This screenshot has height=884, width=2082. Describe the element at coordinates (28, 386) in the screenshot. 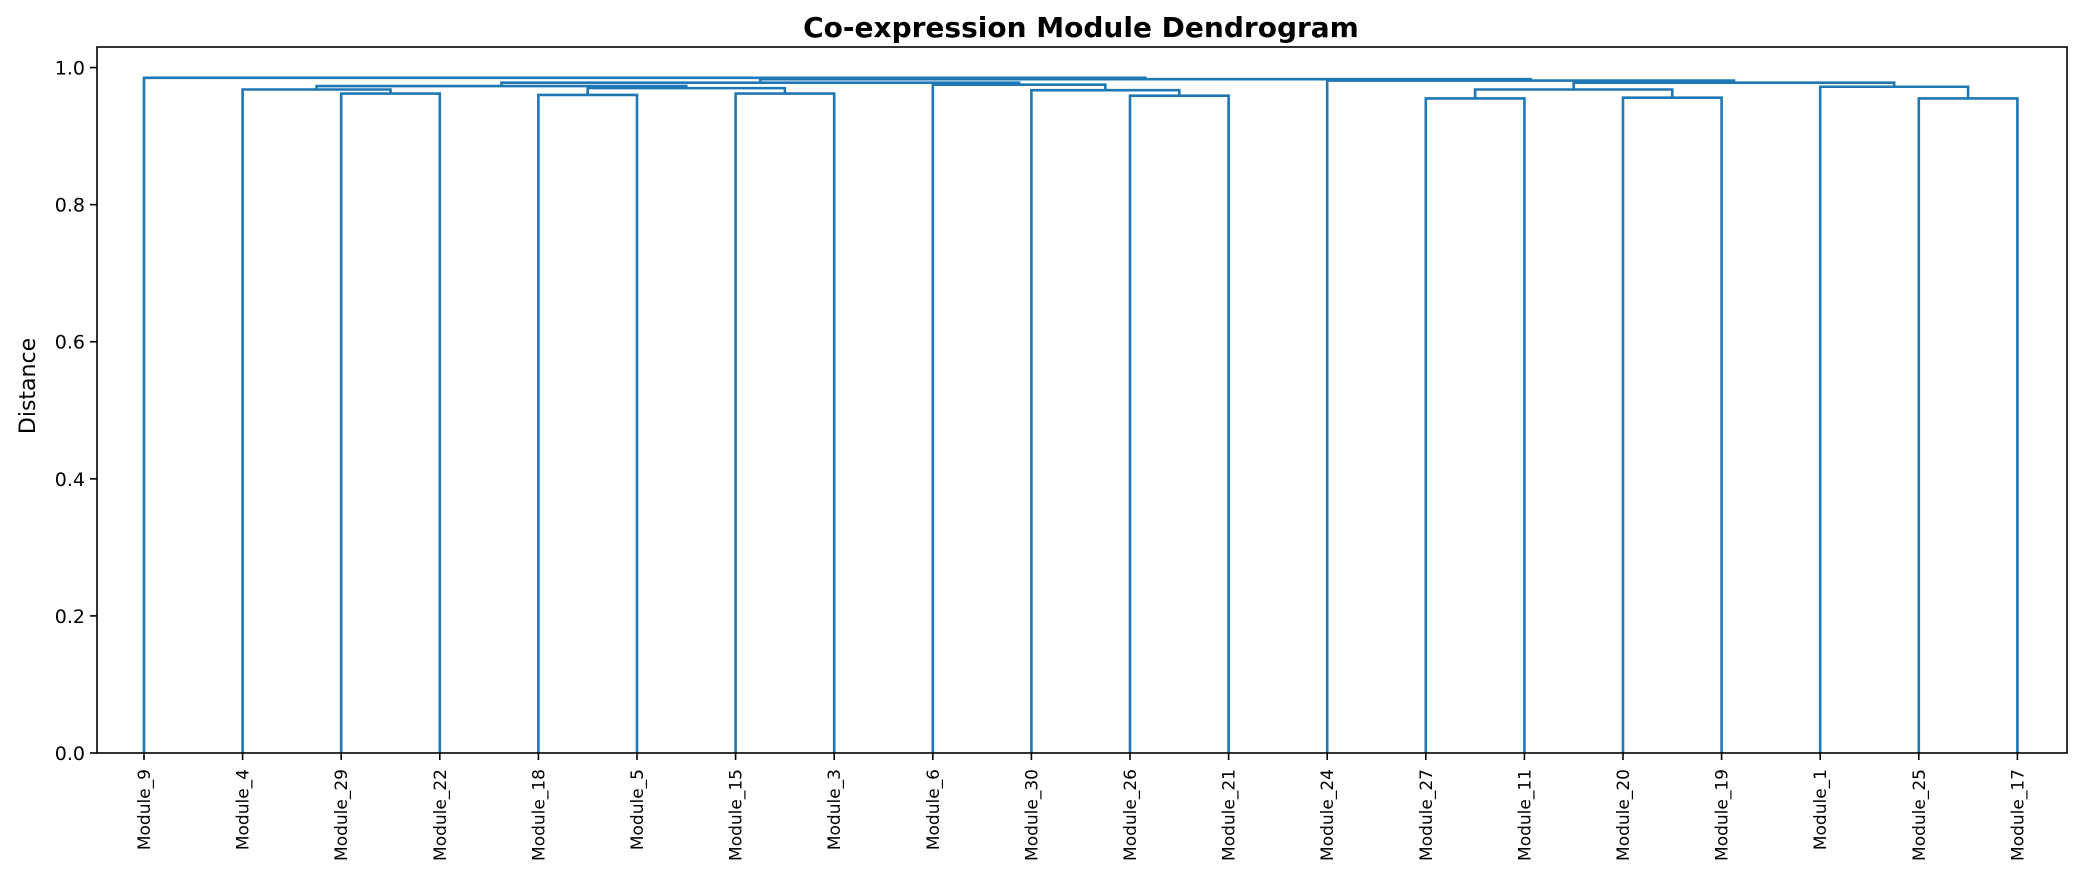

I see `y-axis-label: Distance` at that location.